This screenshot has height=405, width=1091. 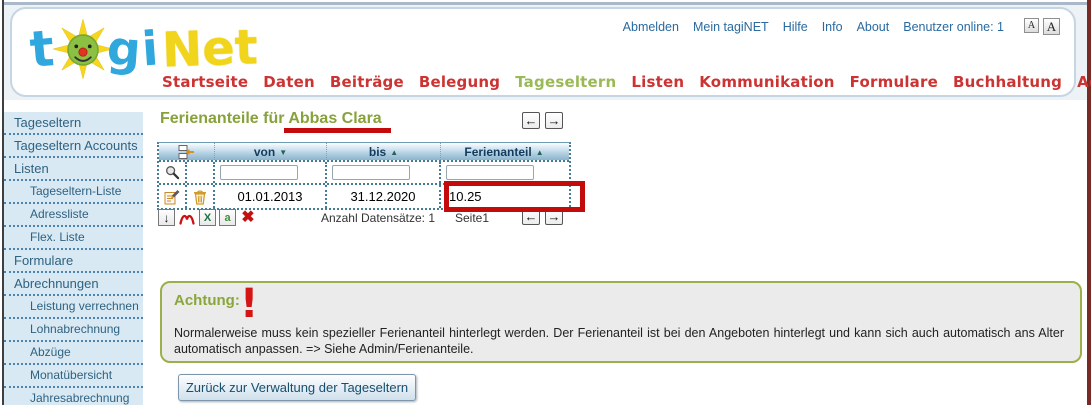 I want to click on sidebar-item-tageseltern-accounts: Tageseltern Accounts, so click(x=73, y=146).